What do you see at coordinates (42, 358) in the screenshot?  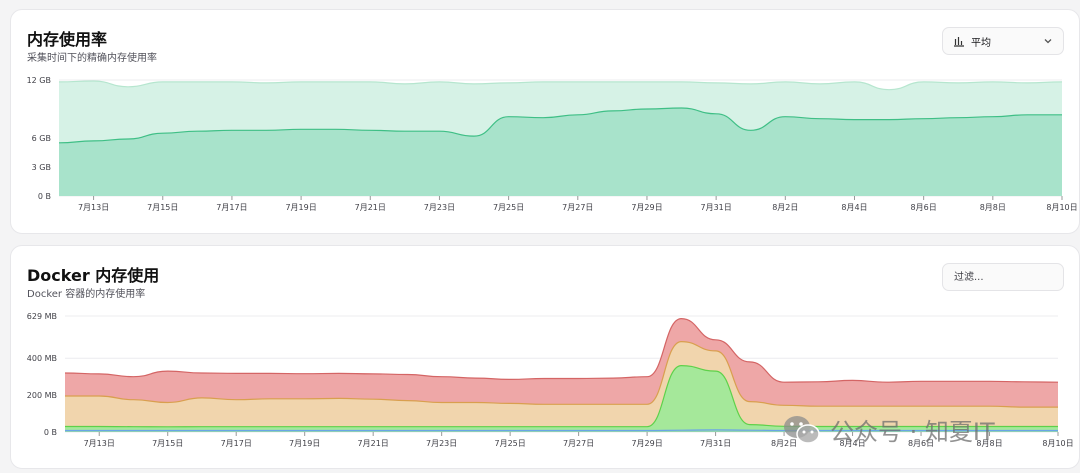 I see `y-tick-label: 400 MB` at bounding box center [42, 358].